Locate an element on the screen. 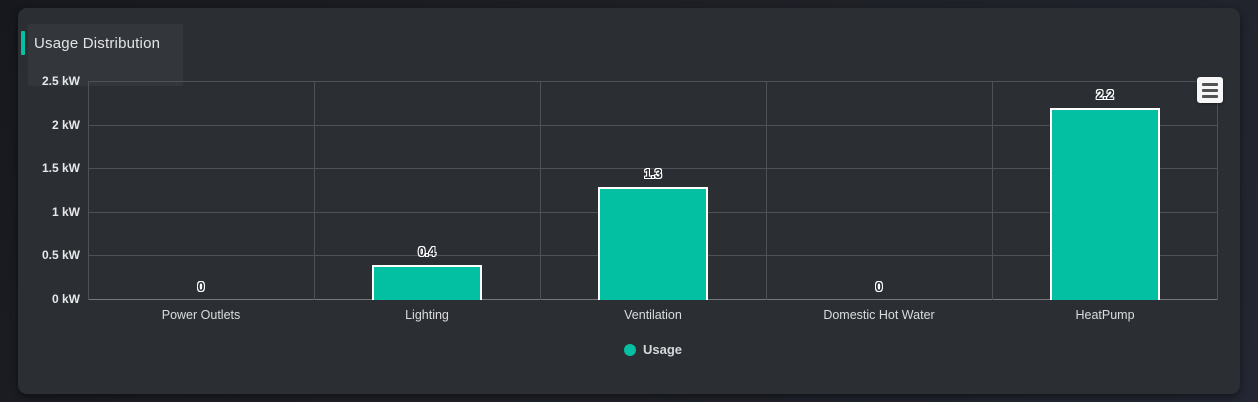 The image size is (1258, 402). bar-ventilation is located at coordinates (653, 243).